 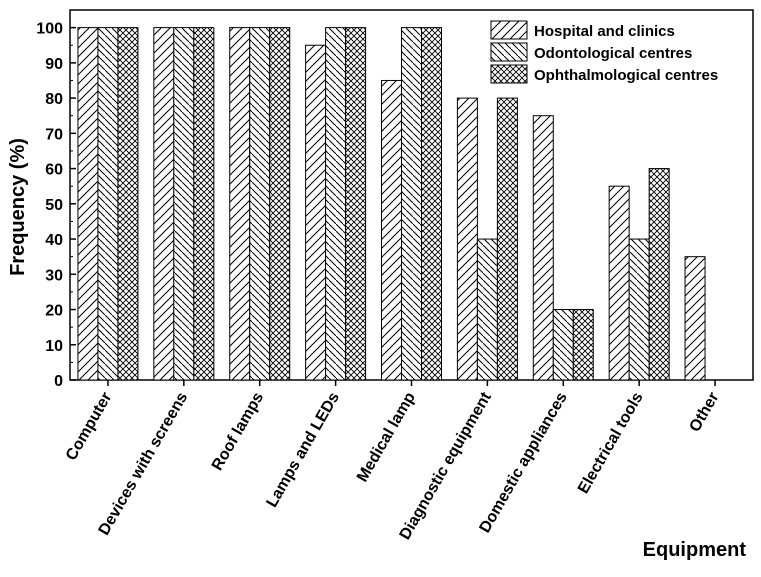 I want to click on y-tick-label: 90, so click(x=54, y=64).